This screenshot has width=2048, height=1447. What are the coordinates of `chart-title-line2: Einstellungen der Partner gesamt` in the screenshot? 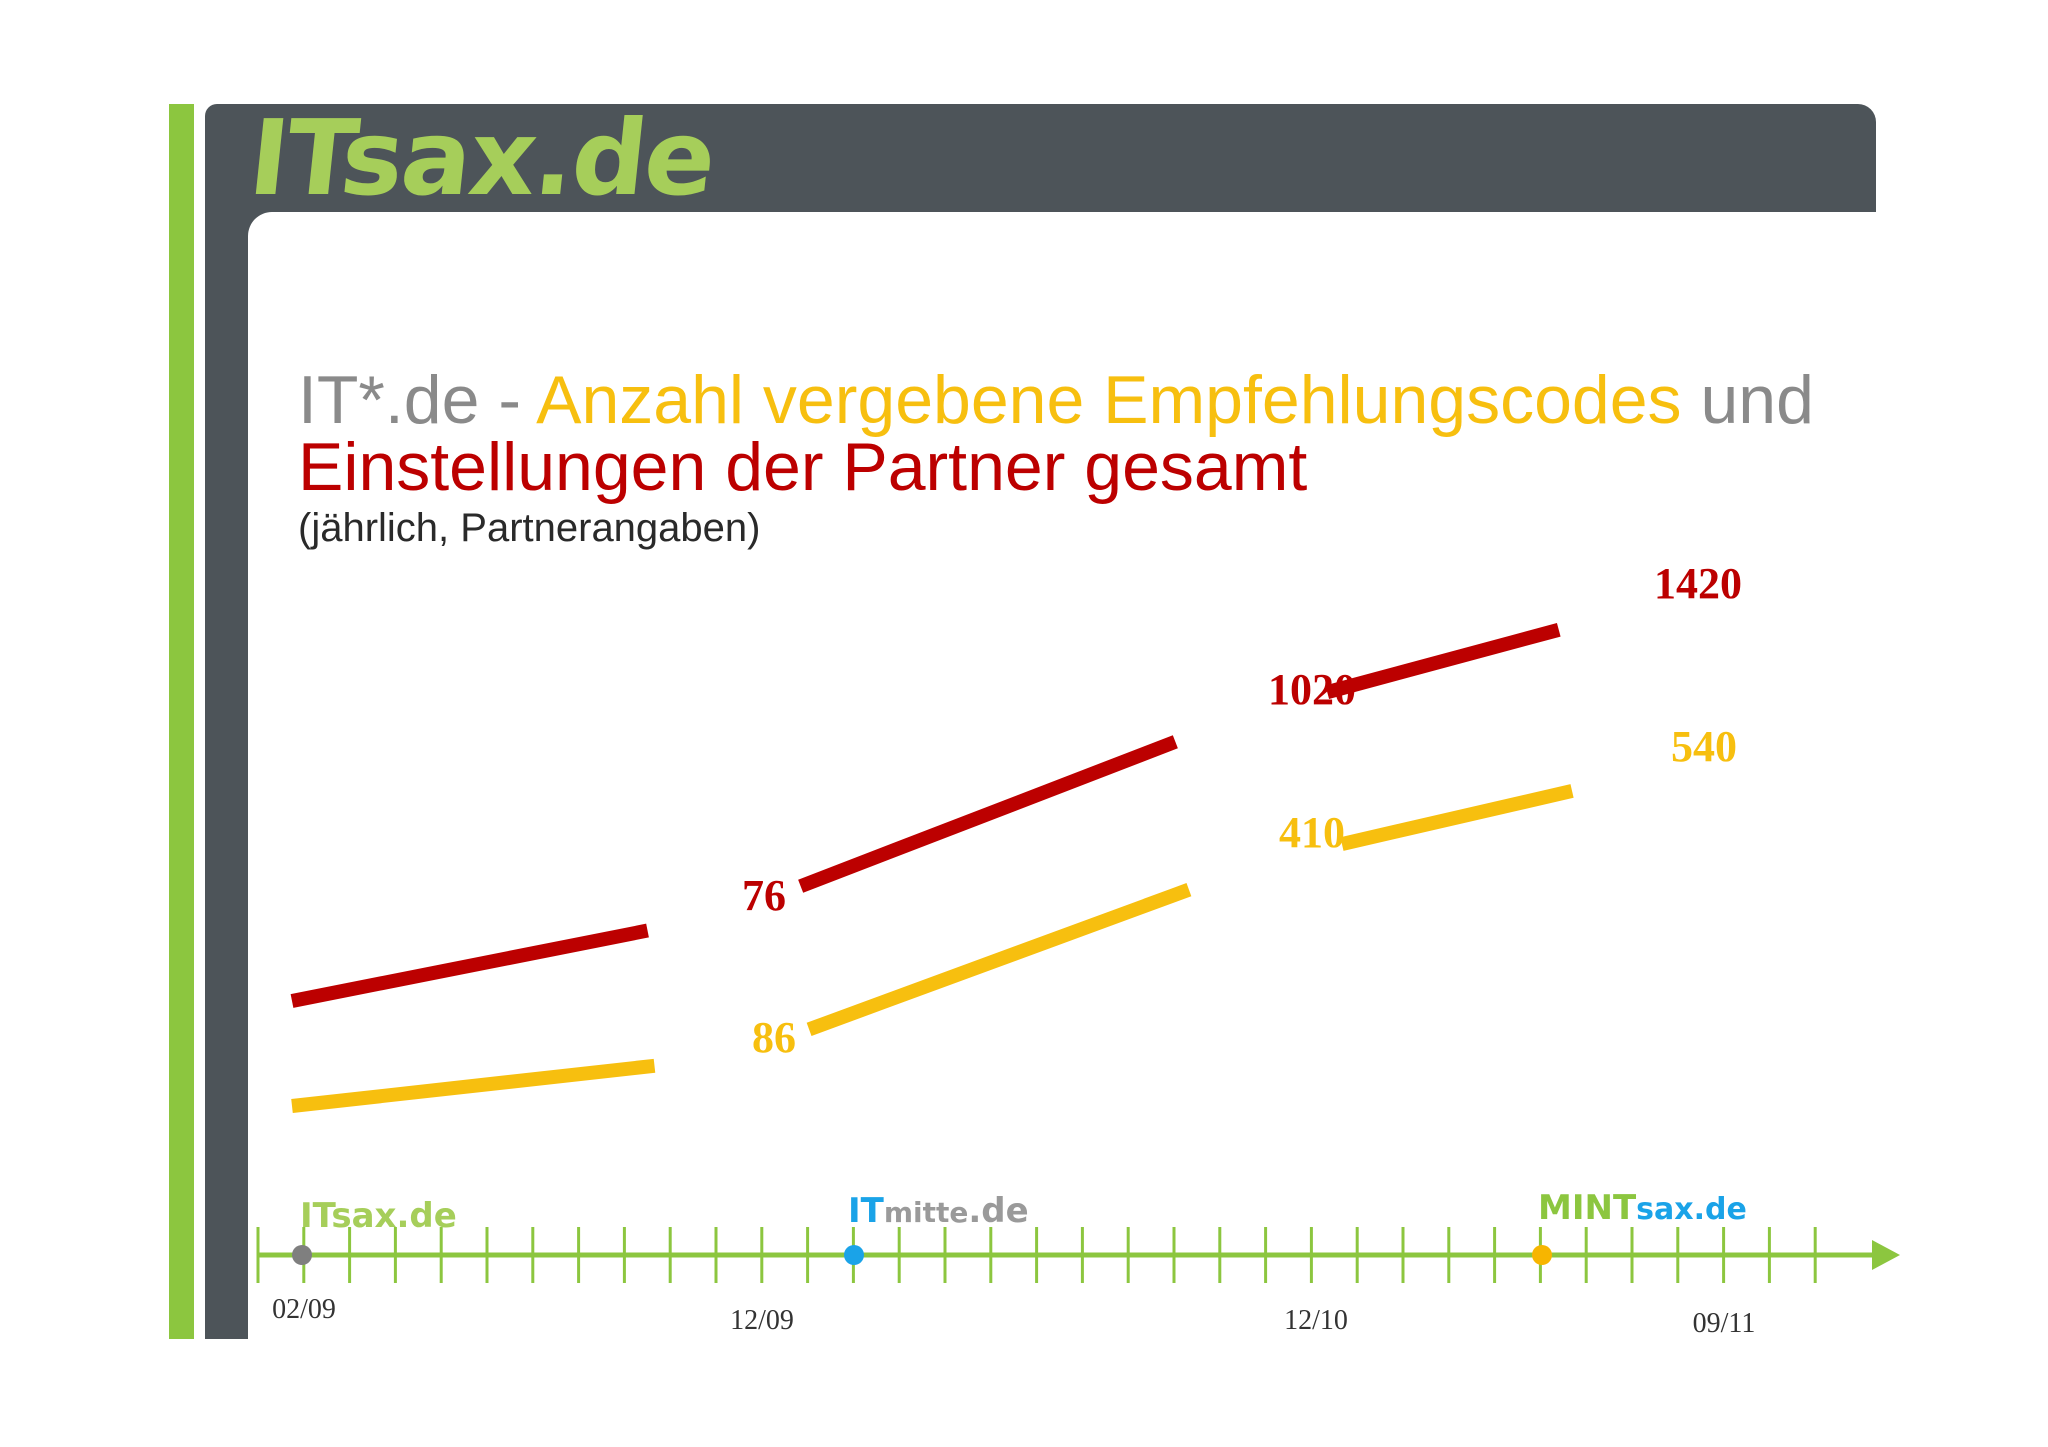 It's located at (803, 467).